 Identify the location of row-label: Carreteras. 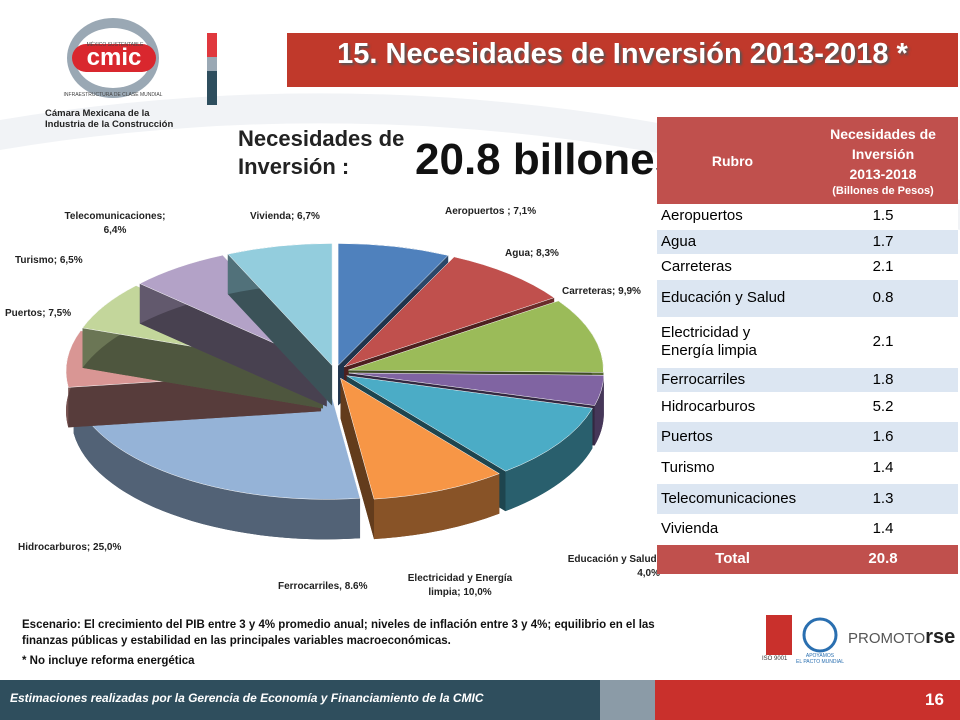
(696, 266).